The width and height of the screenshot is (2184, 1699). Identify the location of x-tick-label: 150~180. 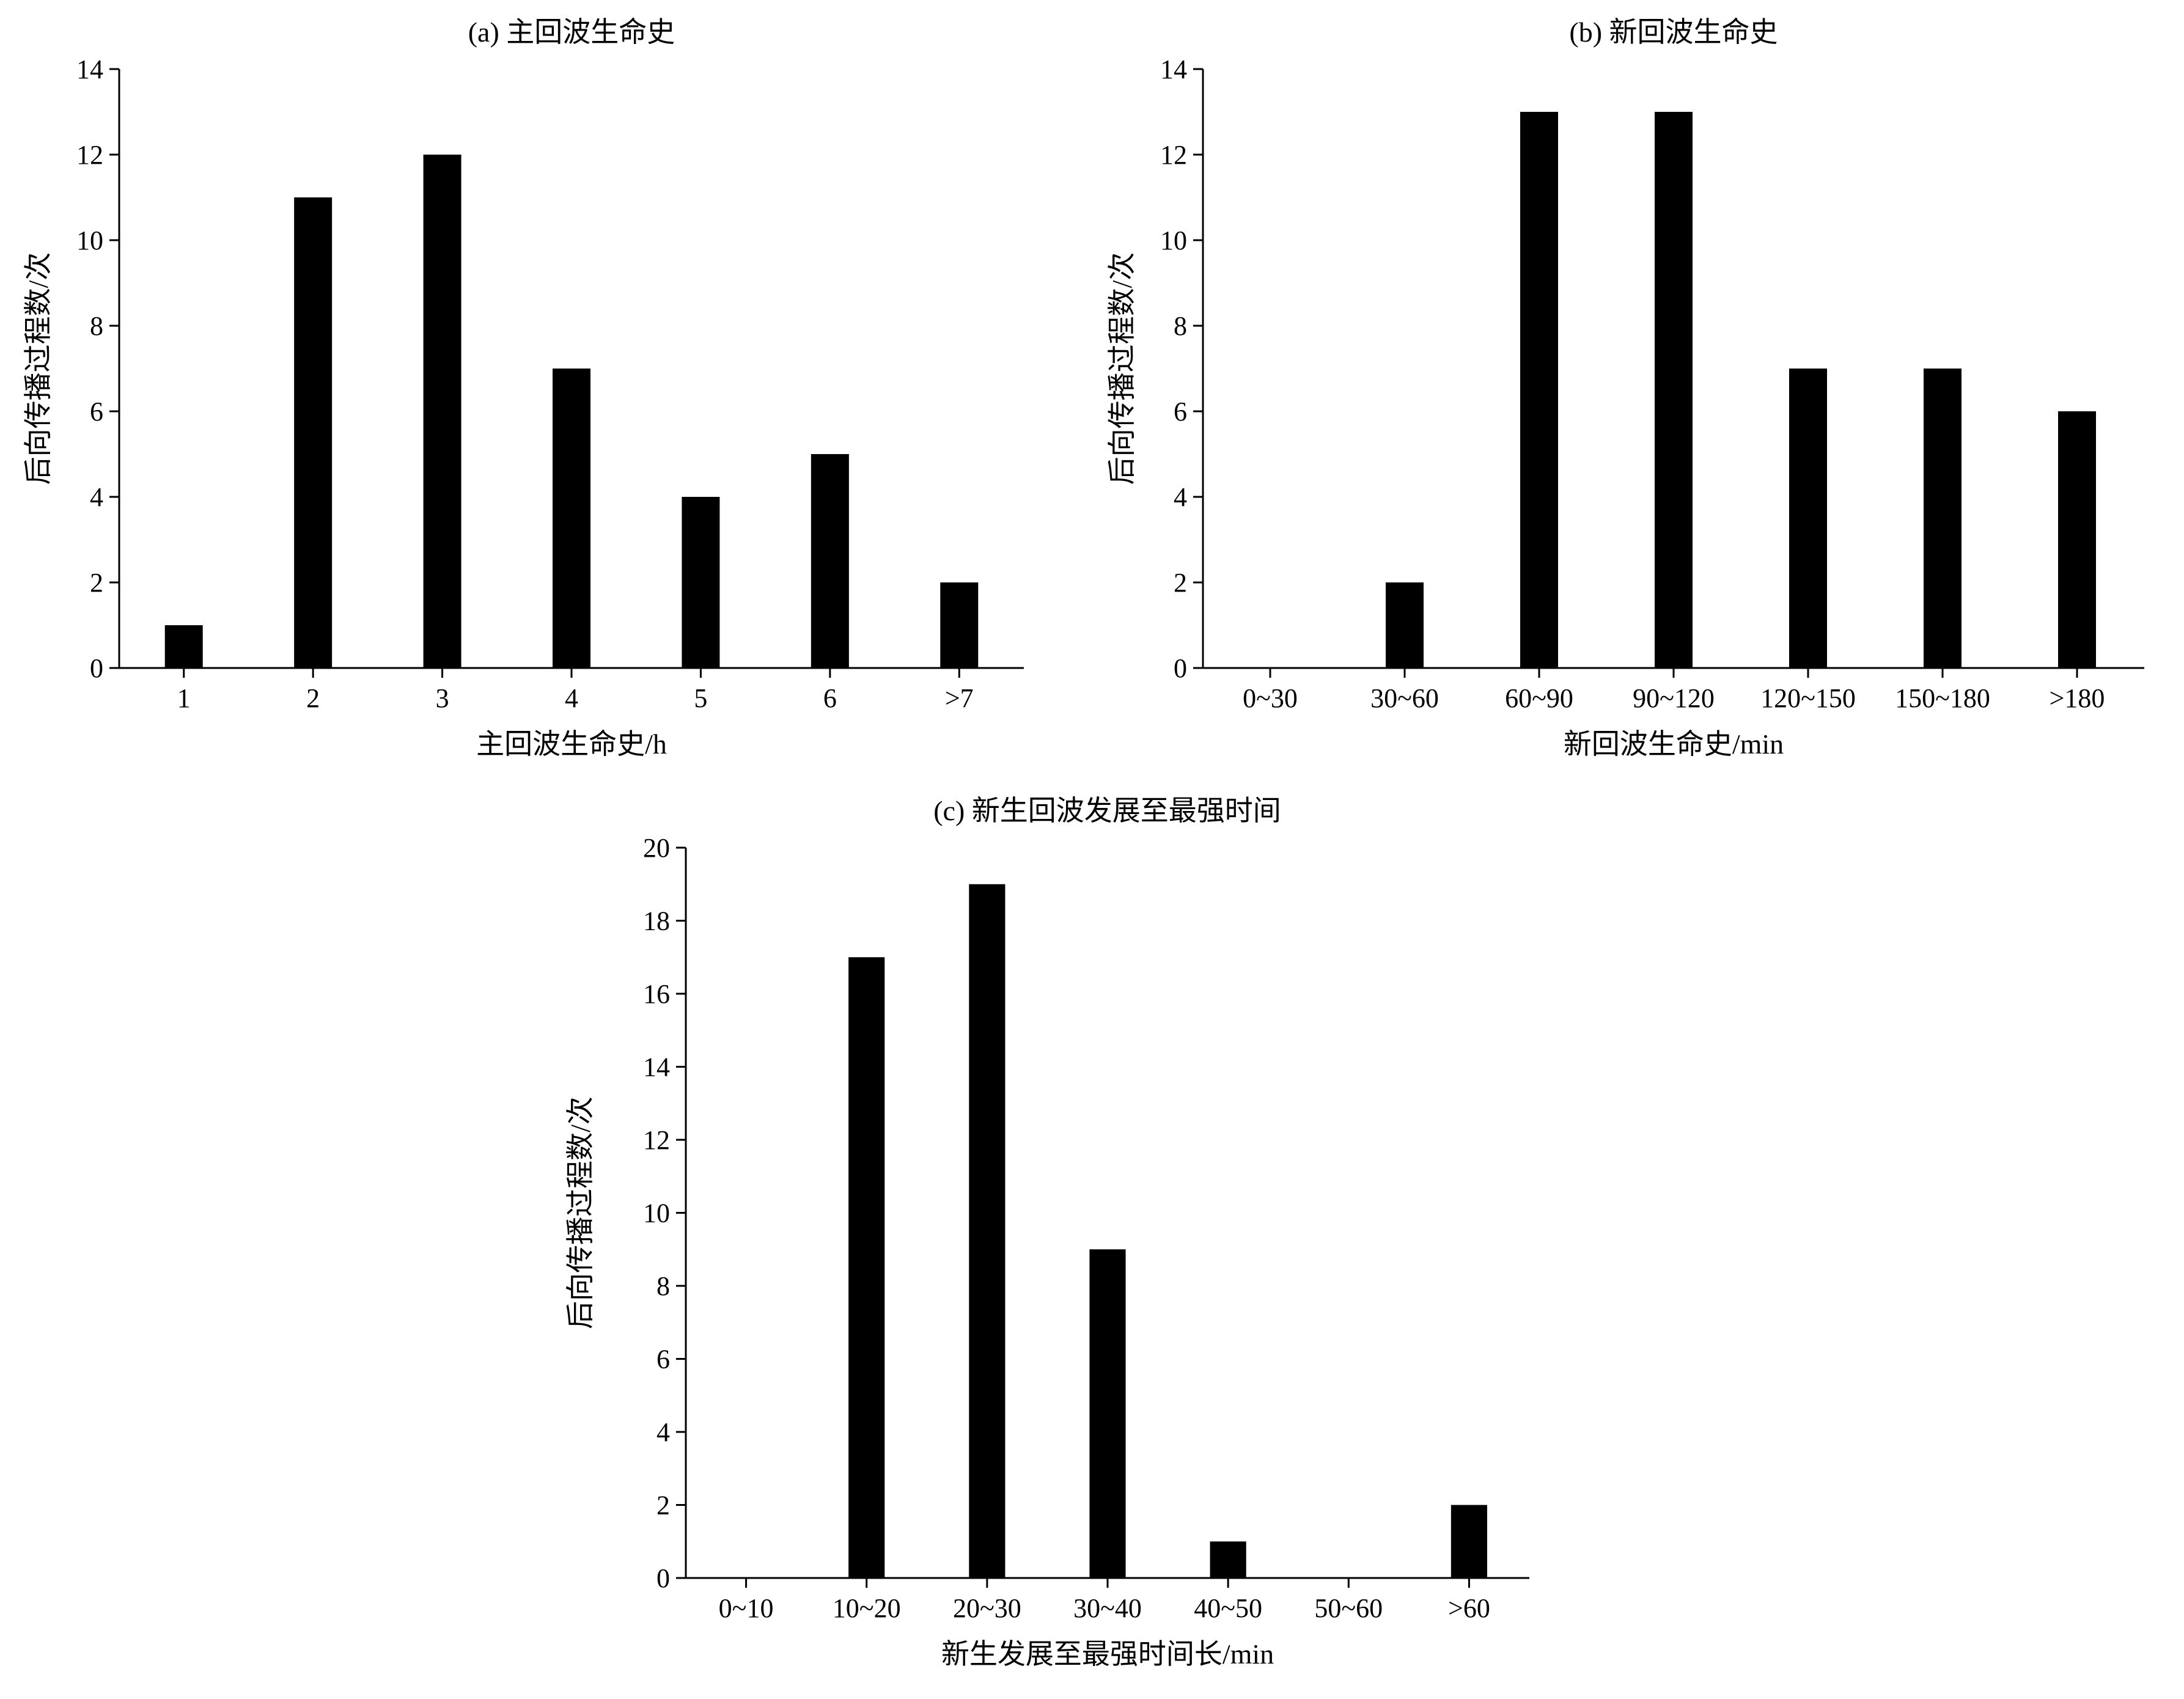
(1942, 698).